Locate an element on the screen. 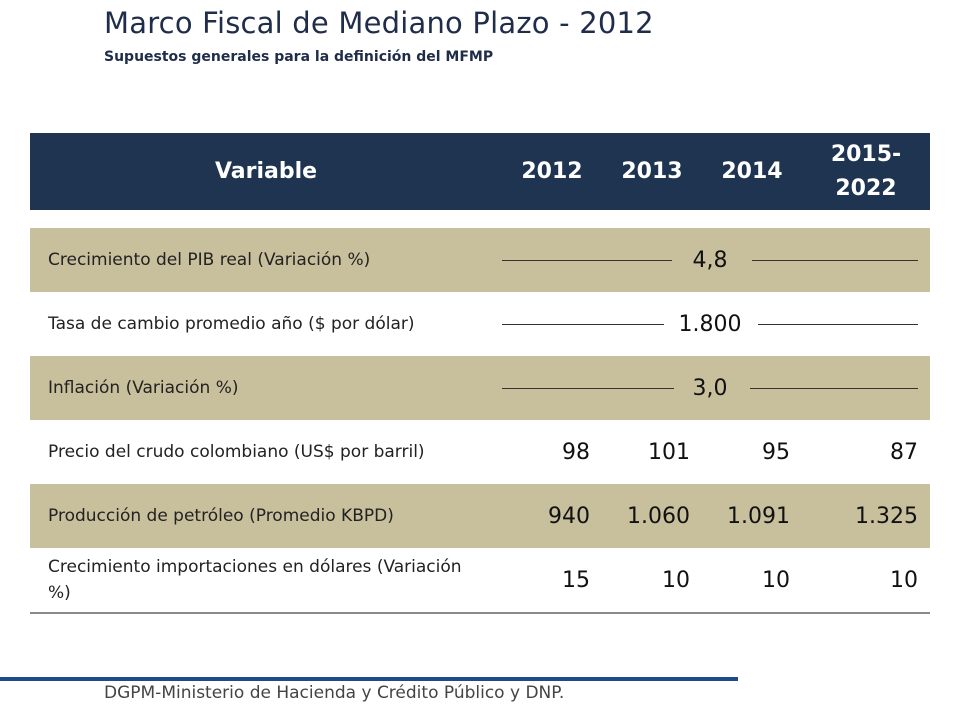  value-2012: 15 is located at coordinates (576, 580).